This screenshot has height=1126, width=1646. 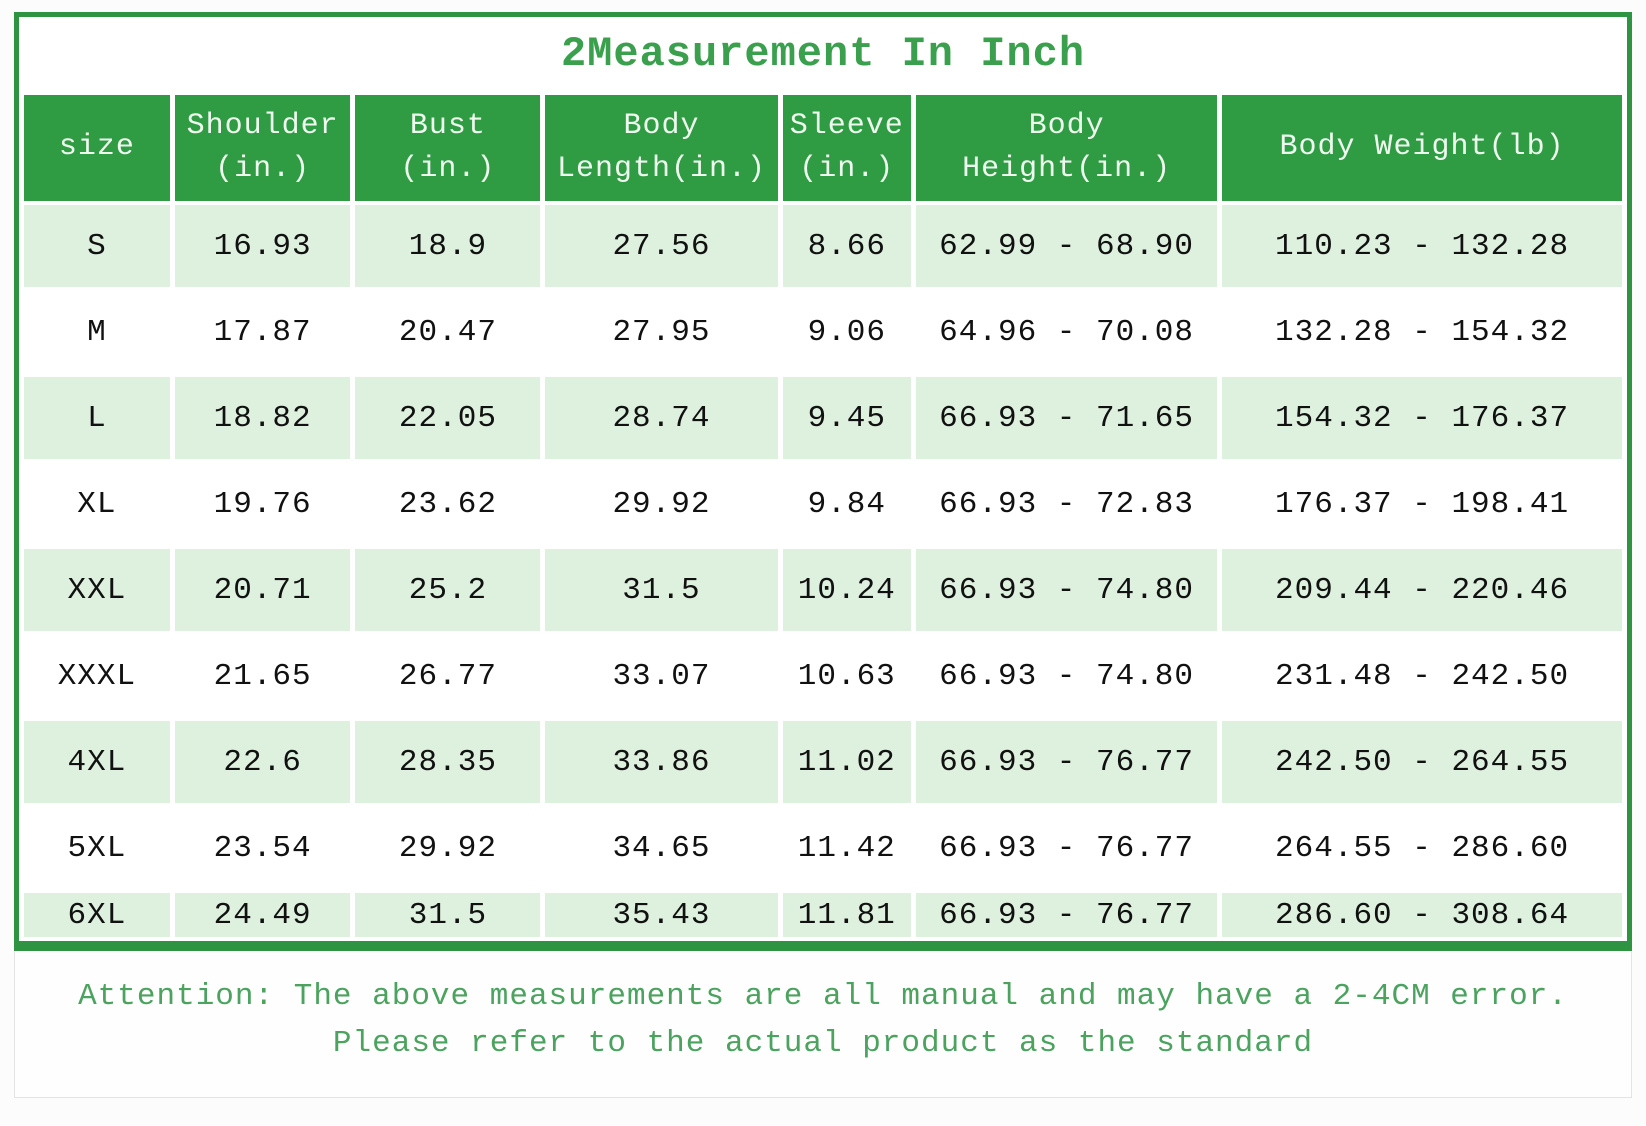 I want to click on value-cell: 242.50 - 264.55, so click(x=1422, y=762).